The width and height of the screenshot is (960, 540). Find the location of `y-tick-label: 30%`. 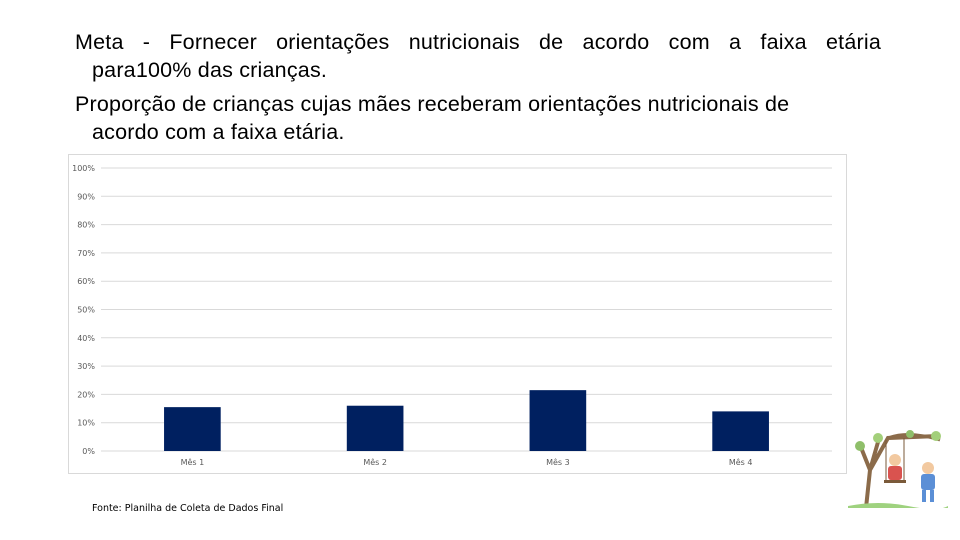

y-tick-label: 30% is located at coordinates (86, 366).